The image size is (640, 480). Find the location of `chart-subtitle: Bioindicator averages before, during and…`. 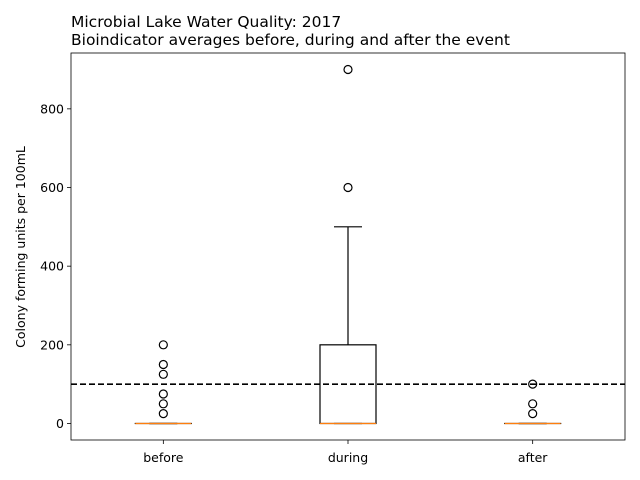

chart-subtitle: Bioindicator averages before, during and… is located at coordinates (290, 40).